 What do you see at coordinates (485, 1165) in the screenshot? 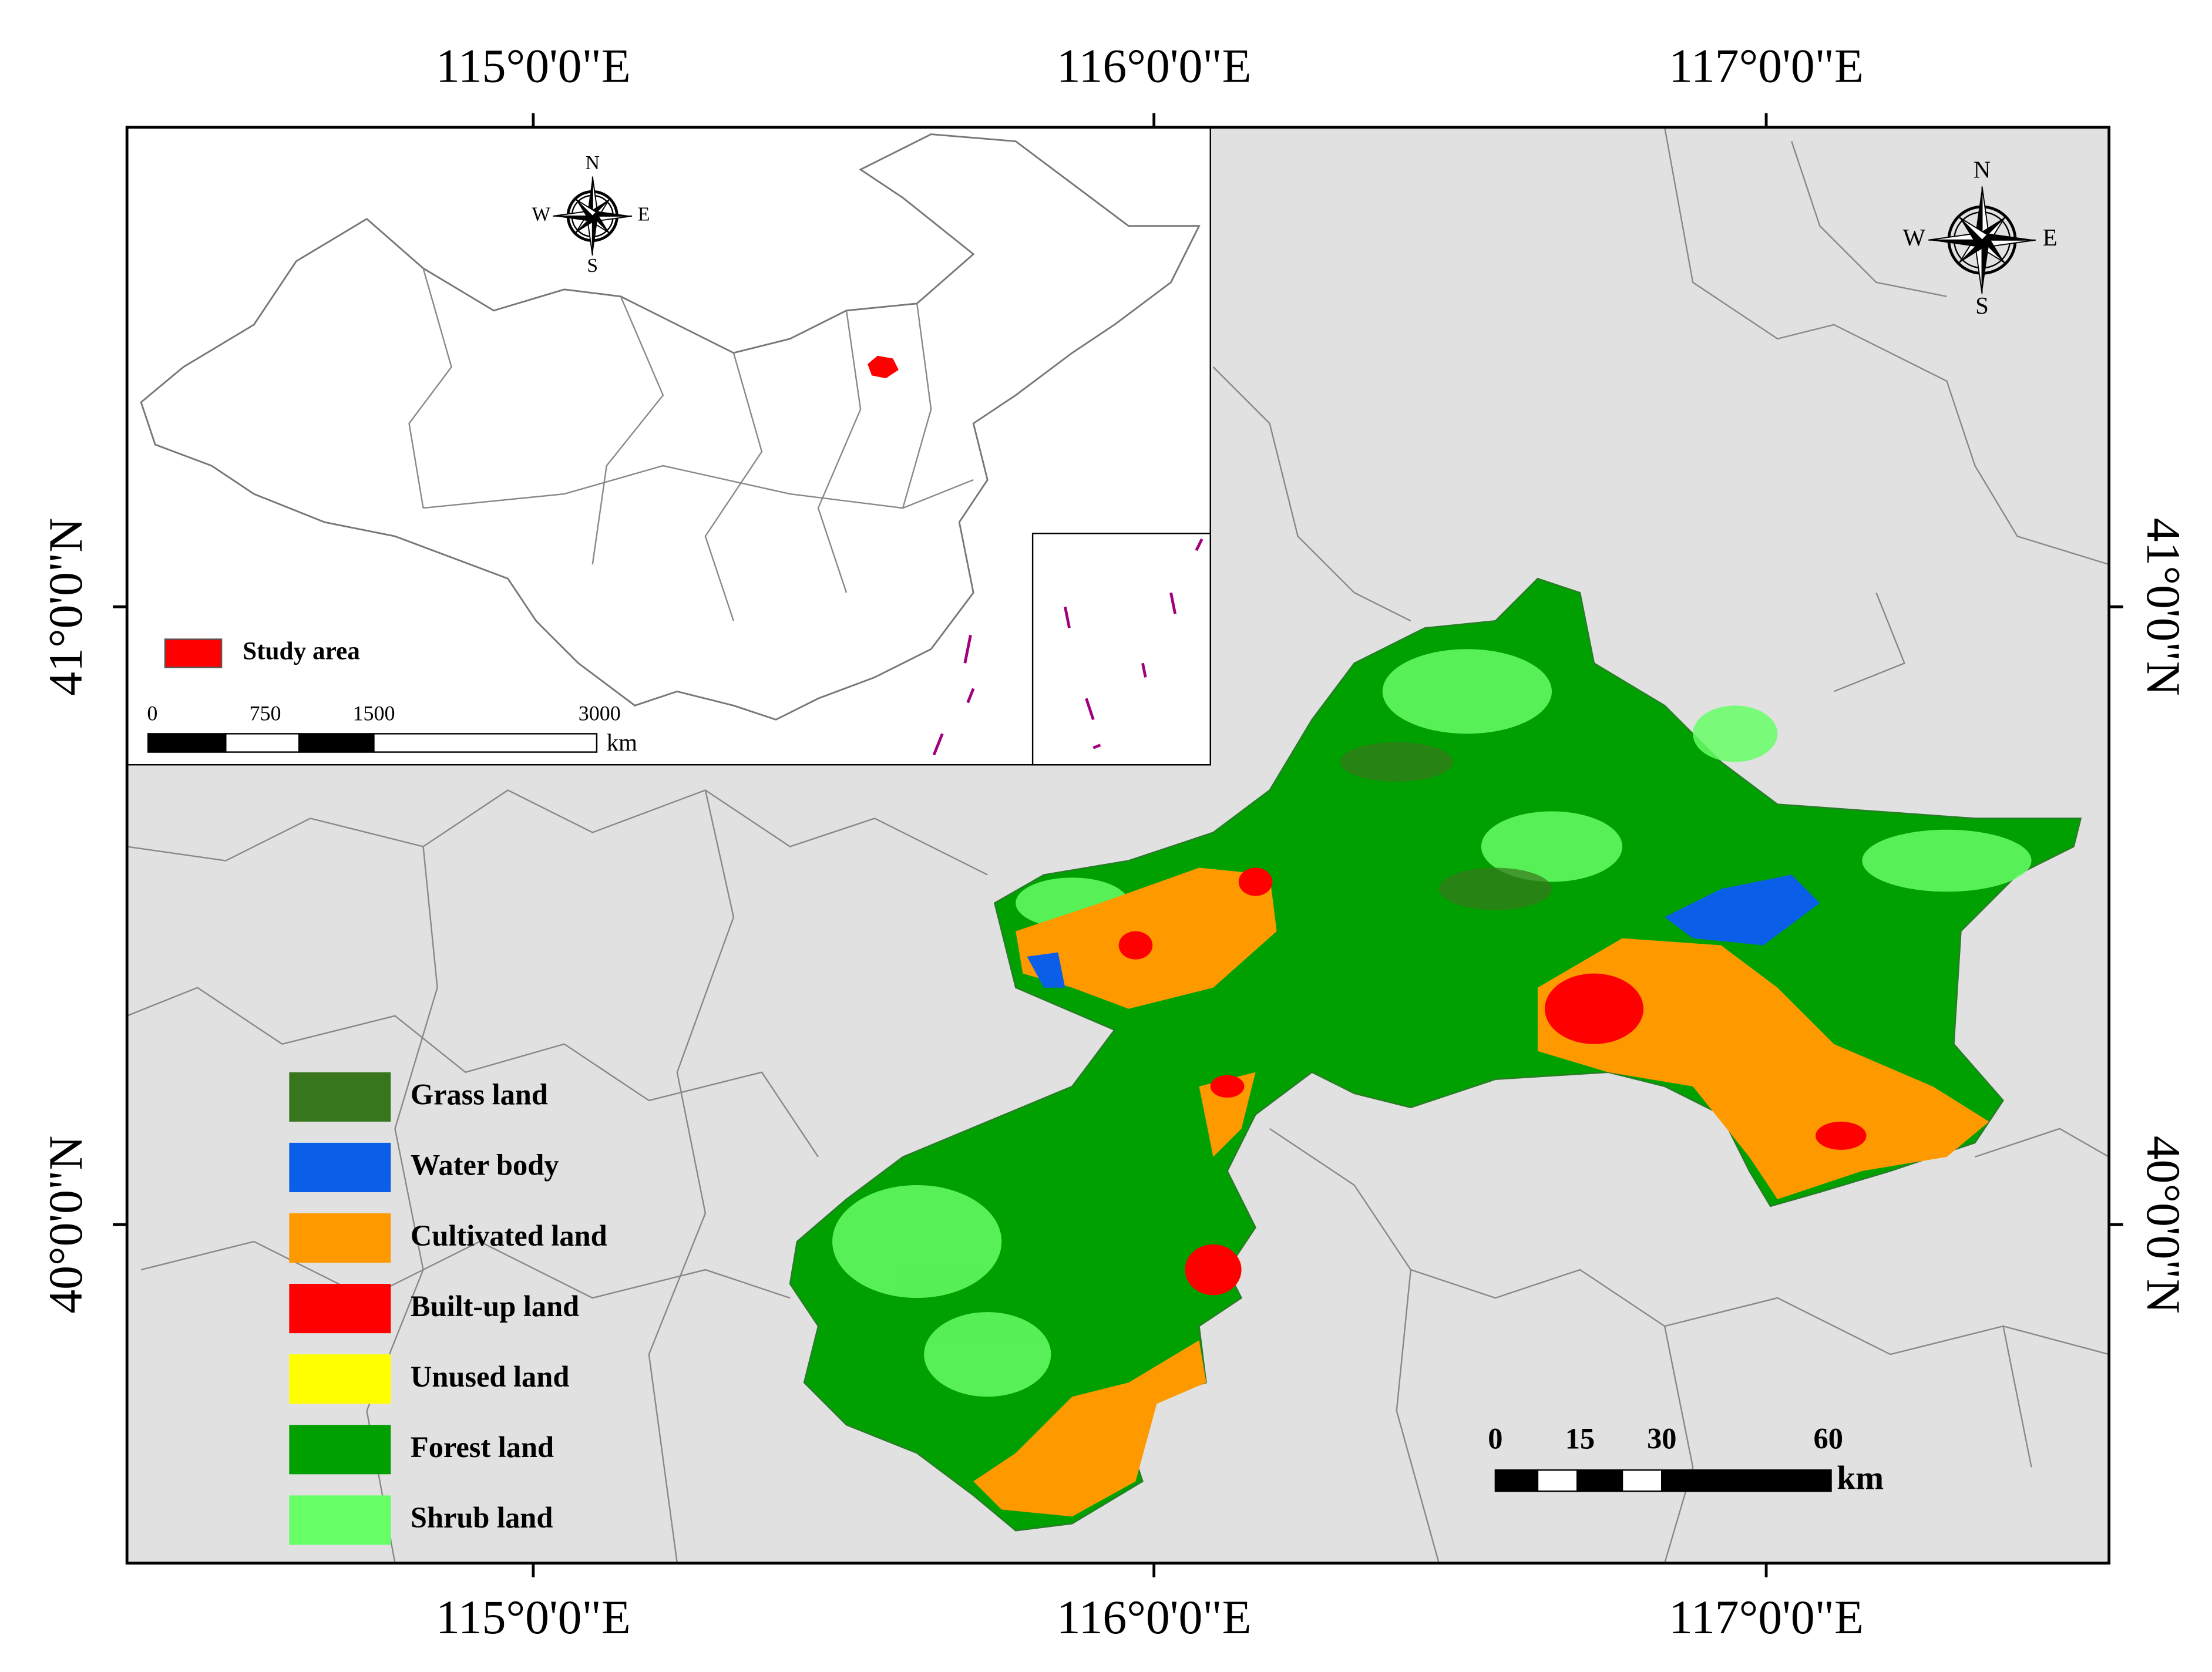
I see `legend-label: Water body` at bounding box center [485, 1165].